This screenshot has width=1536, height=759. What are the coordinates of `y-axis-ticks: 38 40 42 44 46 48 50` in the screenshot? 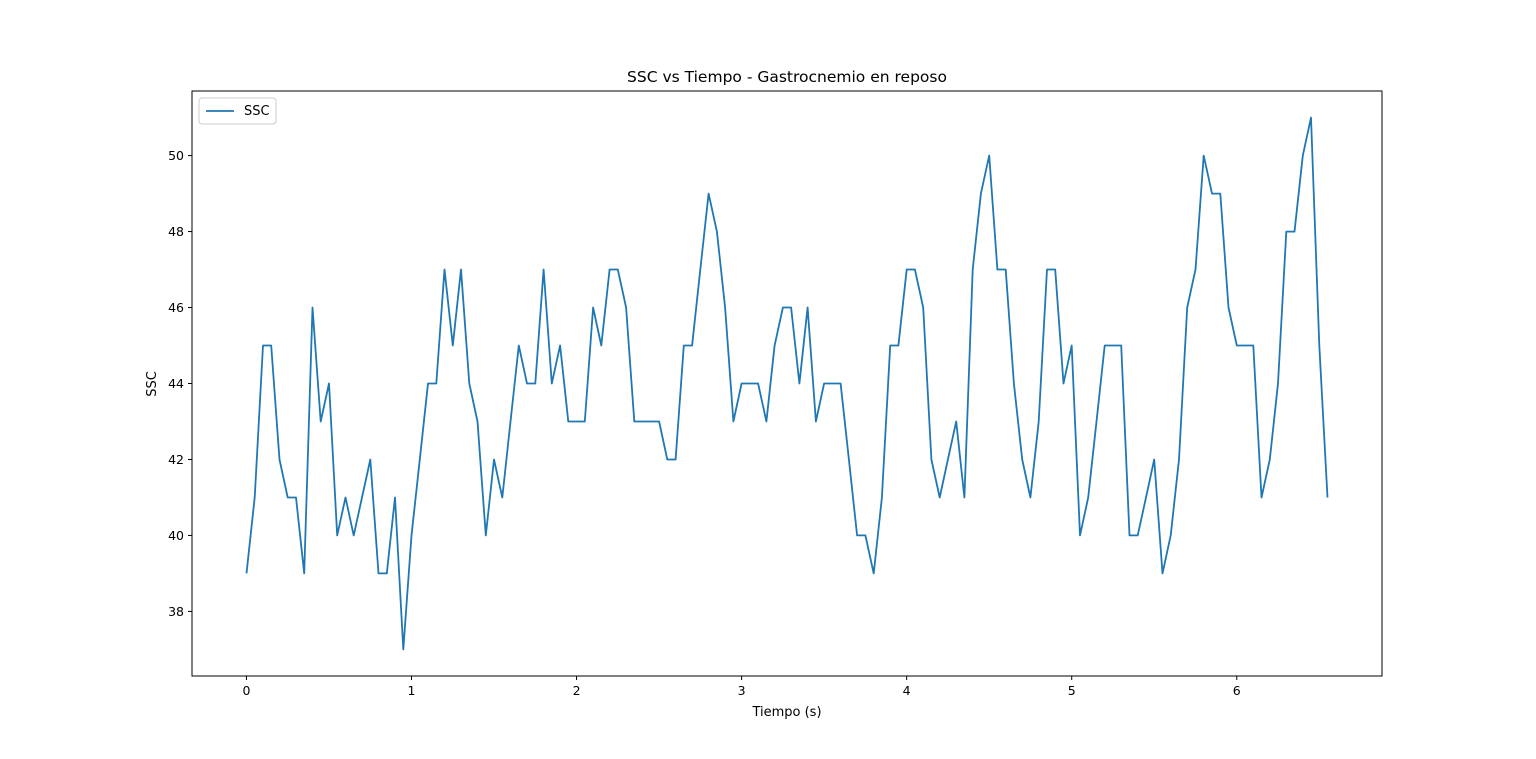 It's located at (180, 383).